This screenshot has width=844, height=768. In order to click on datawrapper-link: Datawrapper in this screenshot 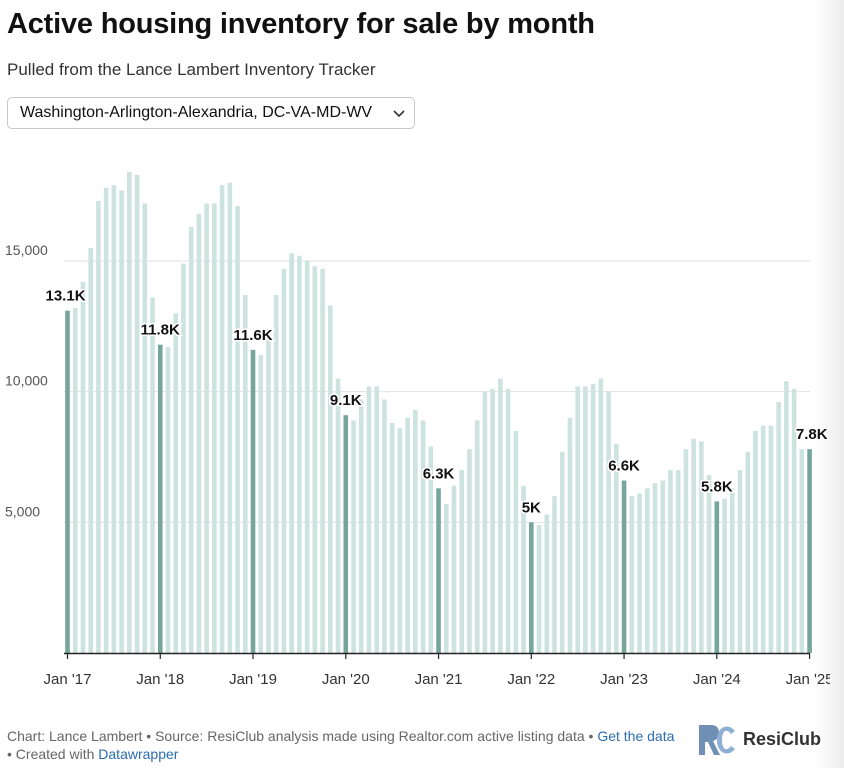, I will do `click(138, 754)`.